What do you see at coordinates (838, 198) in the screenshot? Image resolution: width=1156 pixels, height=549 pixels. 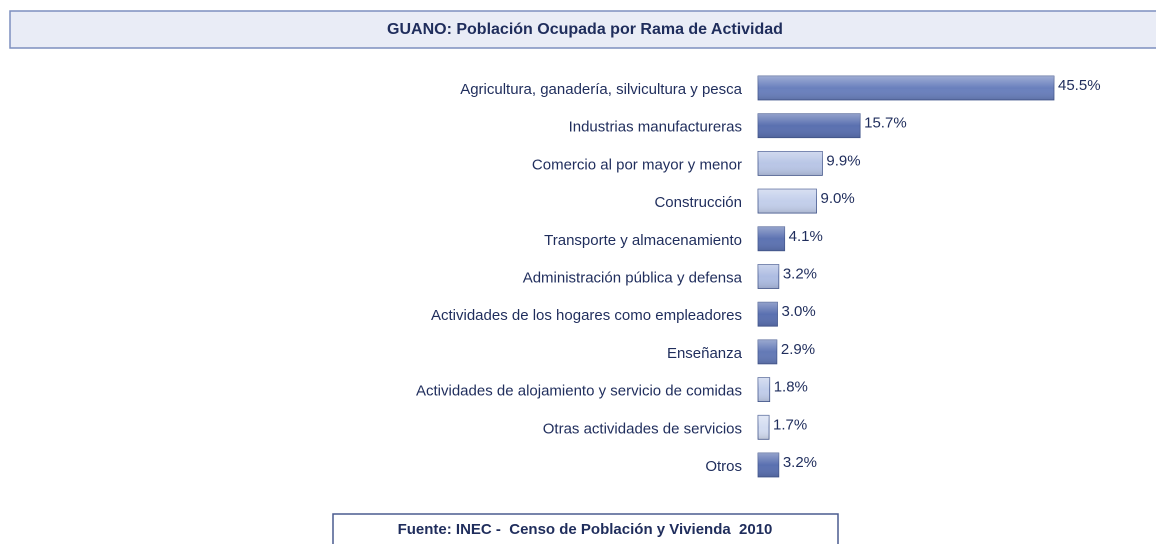 I see `value-label: 9.0%` at bounding box center [838, 198].